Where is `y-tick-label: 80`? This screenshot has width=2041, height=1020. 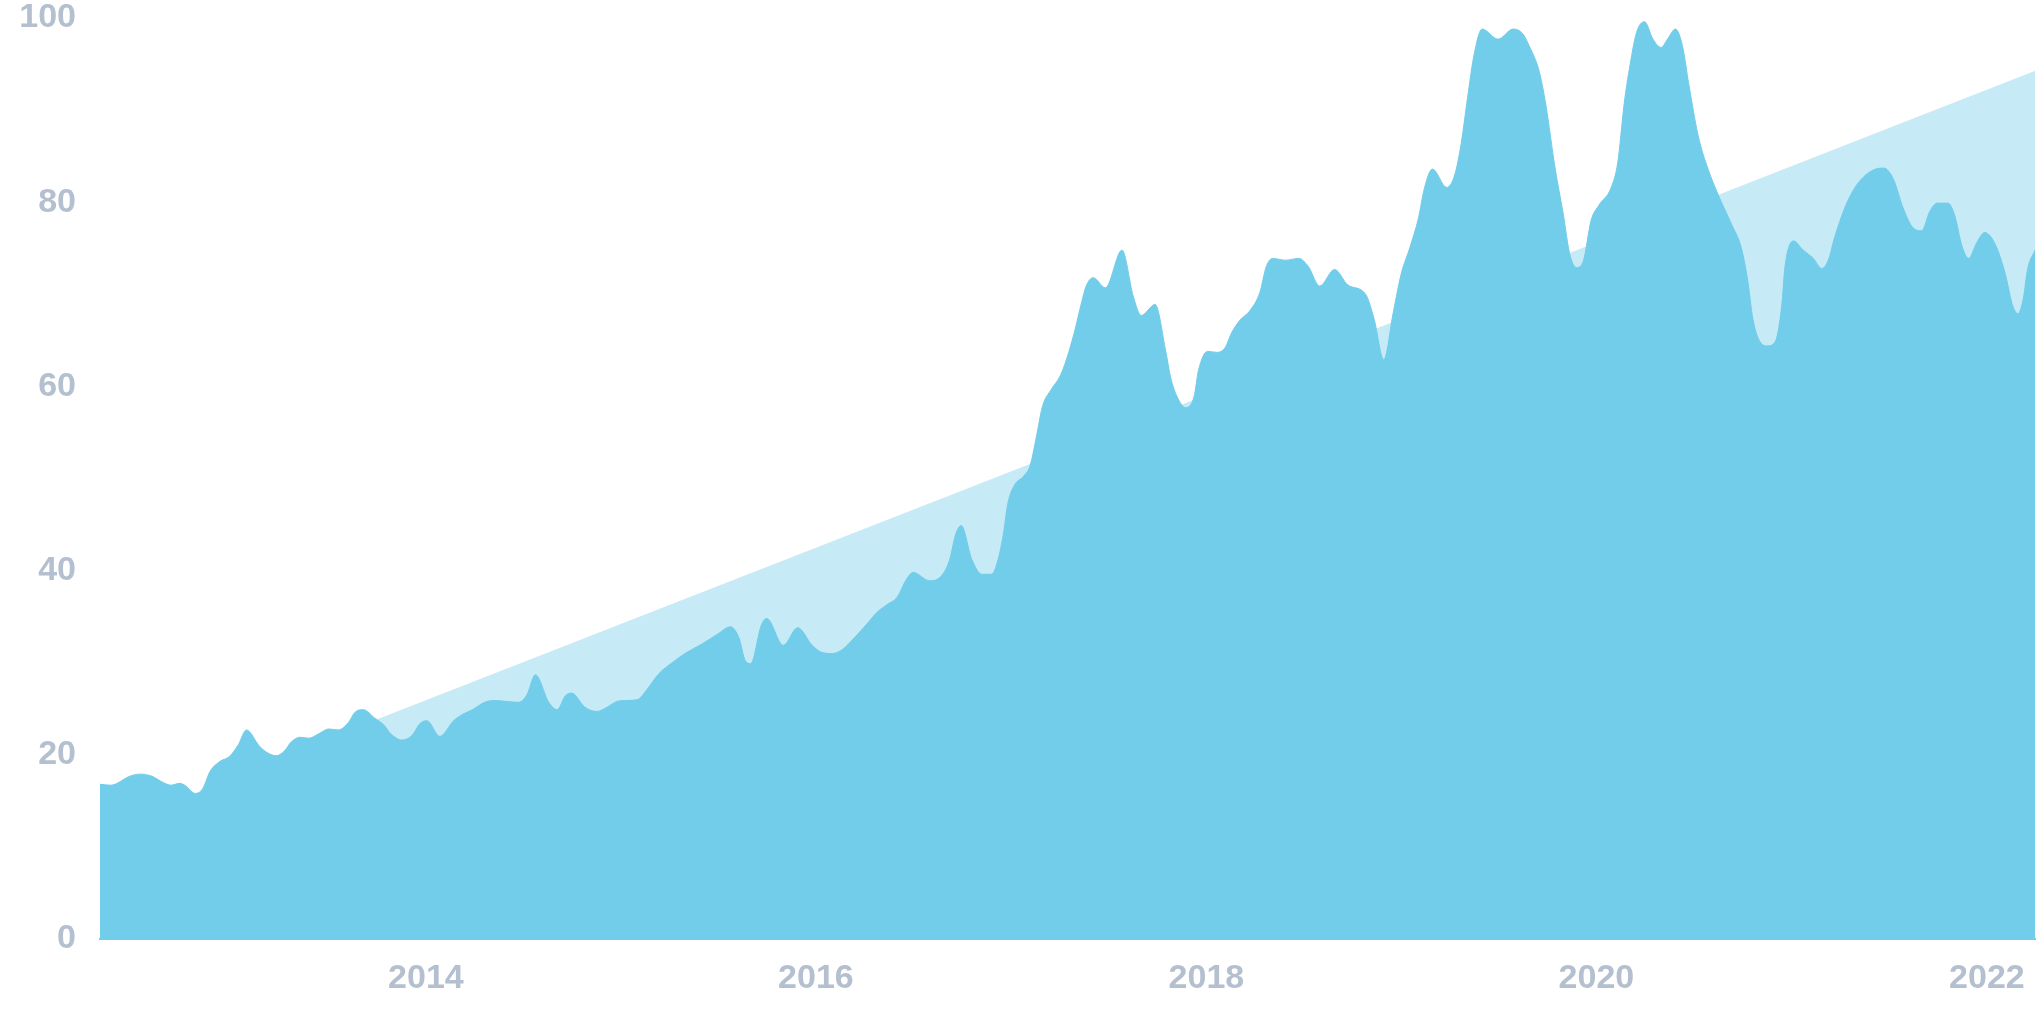
y-tick-label: 80 is located at coordinates (57, 199).